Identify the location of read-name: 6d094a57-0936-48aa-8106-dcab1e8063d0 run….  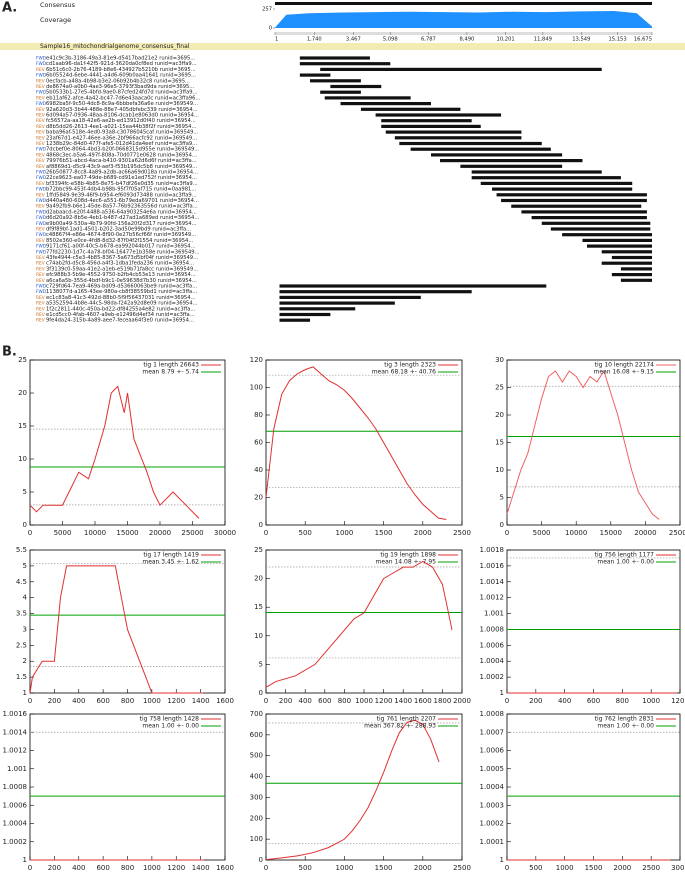
(122, 116).